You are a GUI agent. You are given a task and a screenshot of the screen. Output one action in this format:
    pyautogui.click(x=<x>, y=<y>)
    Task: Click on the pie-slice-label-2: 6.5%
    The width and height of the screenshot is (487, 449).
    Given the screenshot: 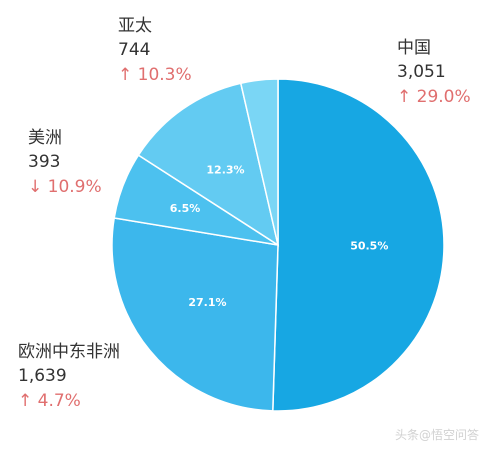 What is the action you would take?
    pyautogui.click(x=185, y=208)
    